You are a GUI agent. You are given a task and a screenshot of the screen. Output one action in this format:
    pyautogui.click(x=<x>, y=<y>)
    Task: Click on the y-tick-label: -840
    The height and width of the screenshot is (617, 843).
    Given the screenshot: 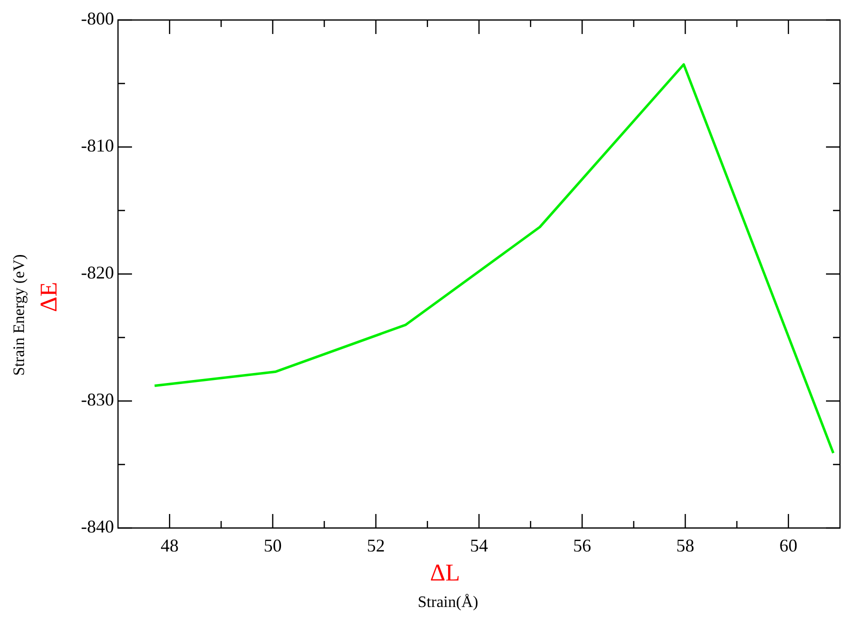 What is the action you would take?
    pyautogui.click(x=97, y=526)
    